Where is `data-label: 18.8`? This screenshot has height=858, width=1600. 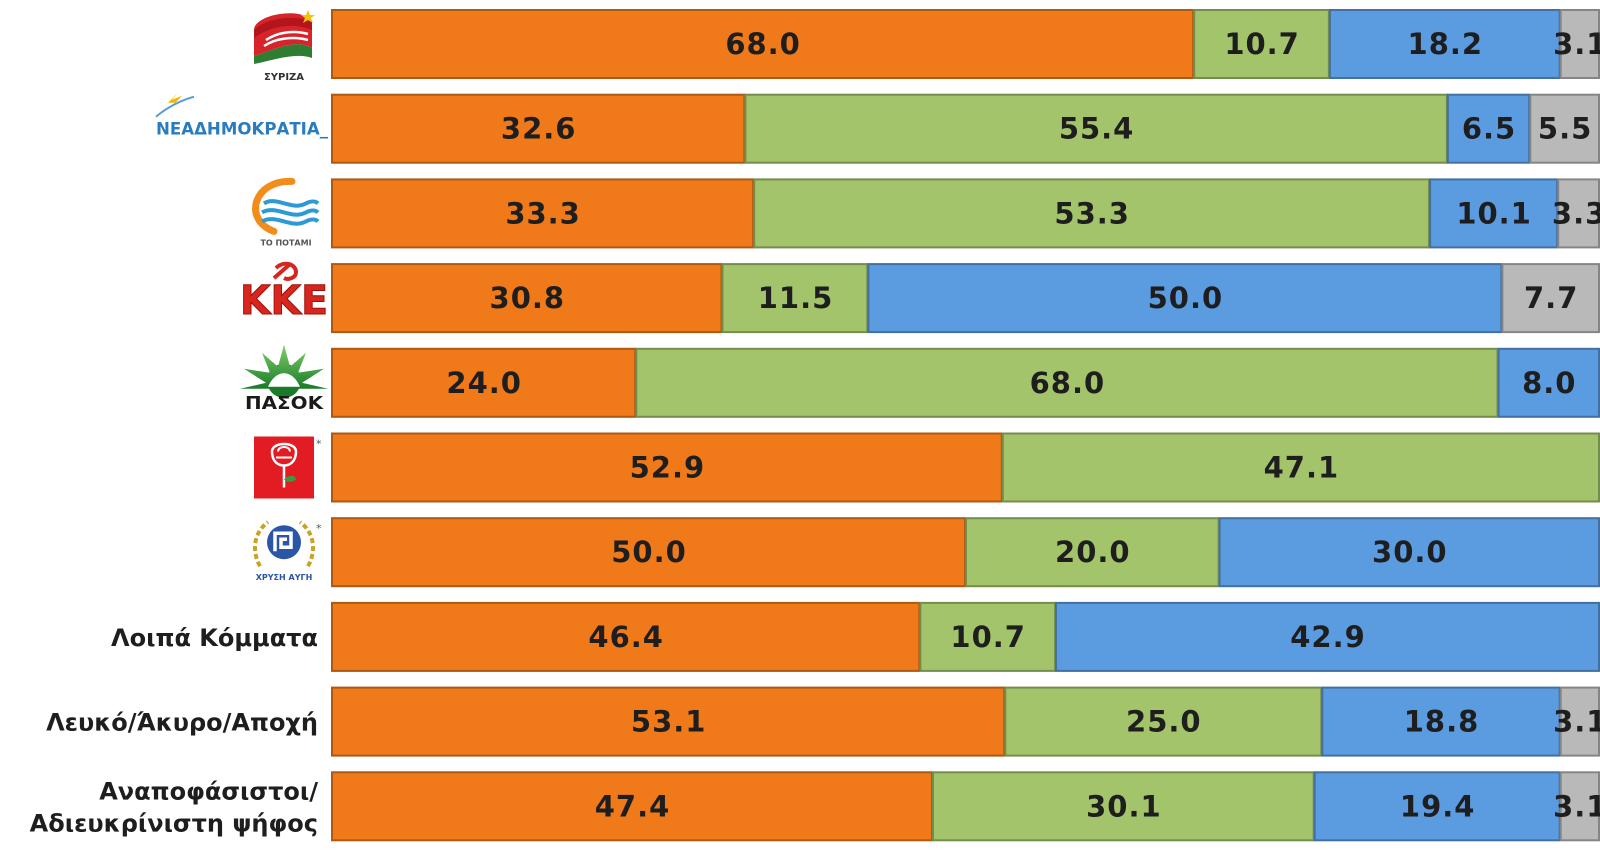
data-label: 18.8 is located at coordinates (1442, 722).